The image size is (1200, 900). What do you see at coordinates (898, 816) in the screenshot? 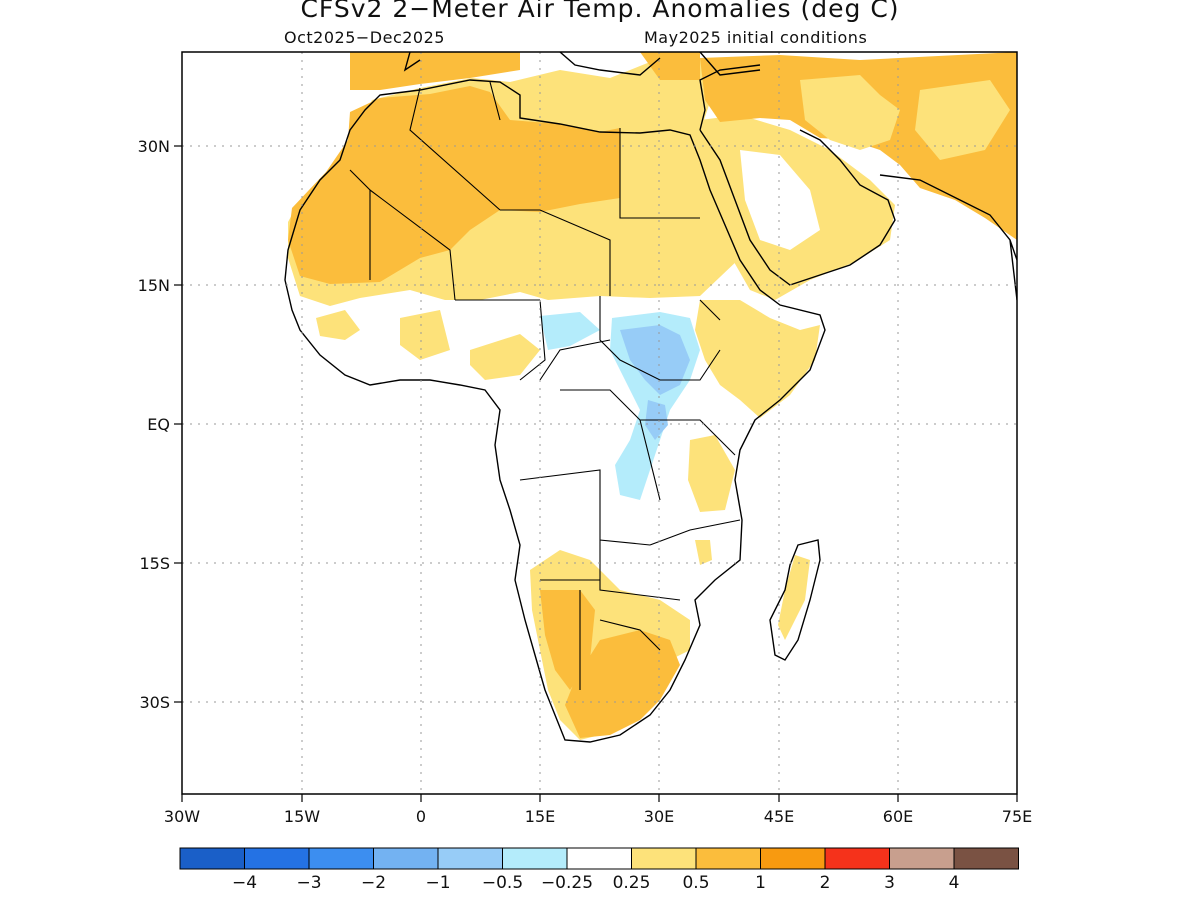
I see `lon-tick-label: 60E` at bounding box center [898, 816].